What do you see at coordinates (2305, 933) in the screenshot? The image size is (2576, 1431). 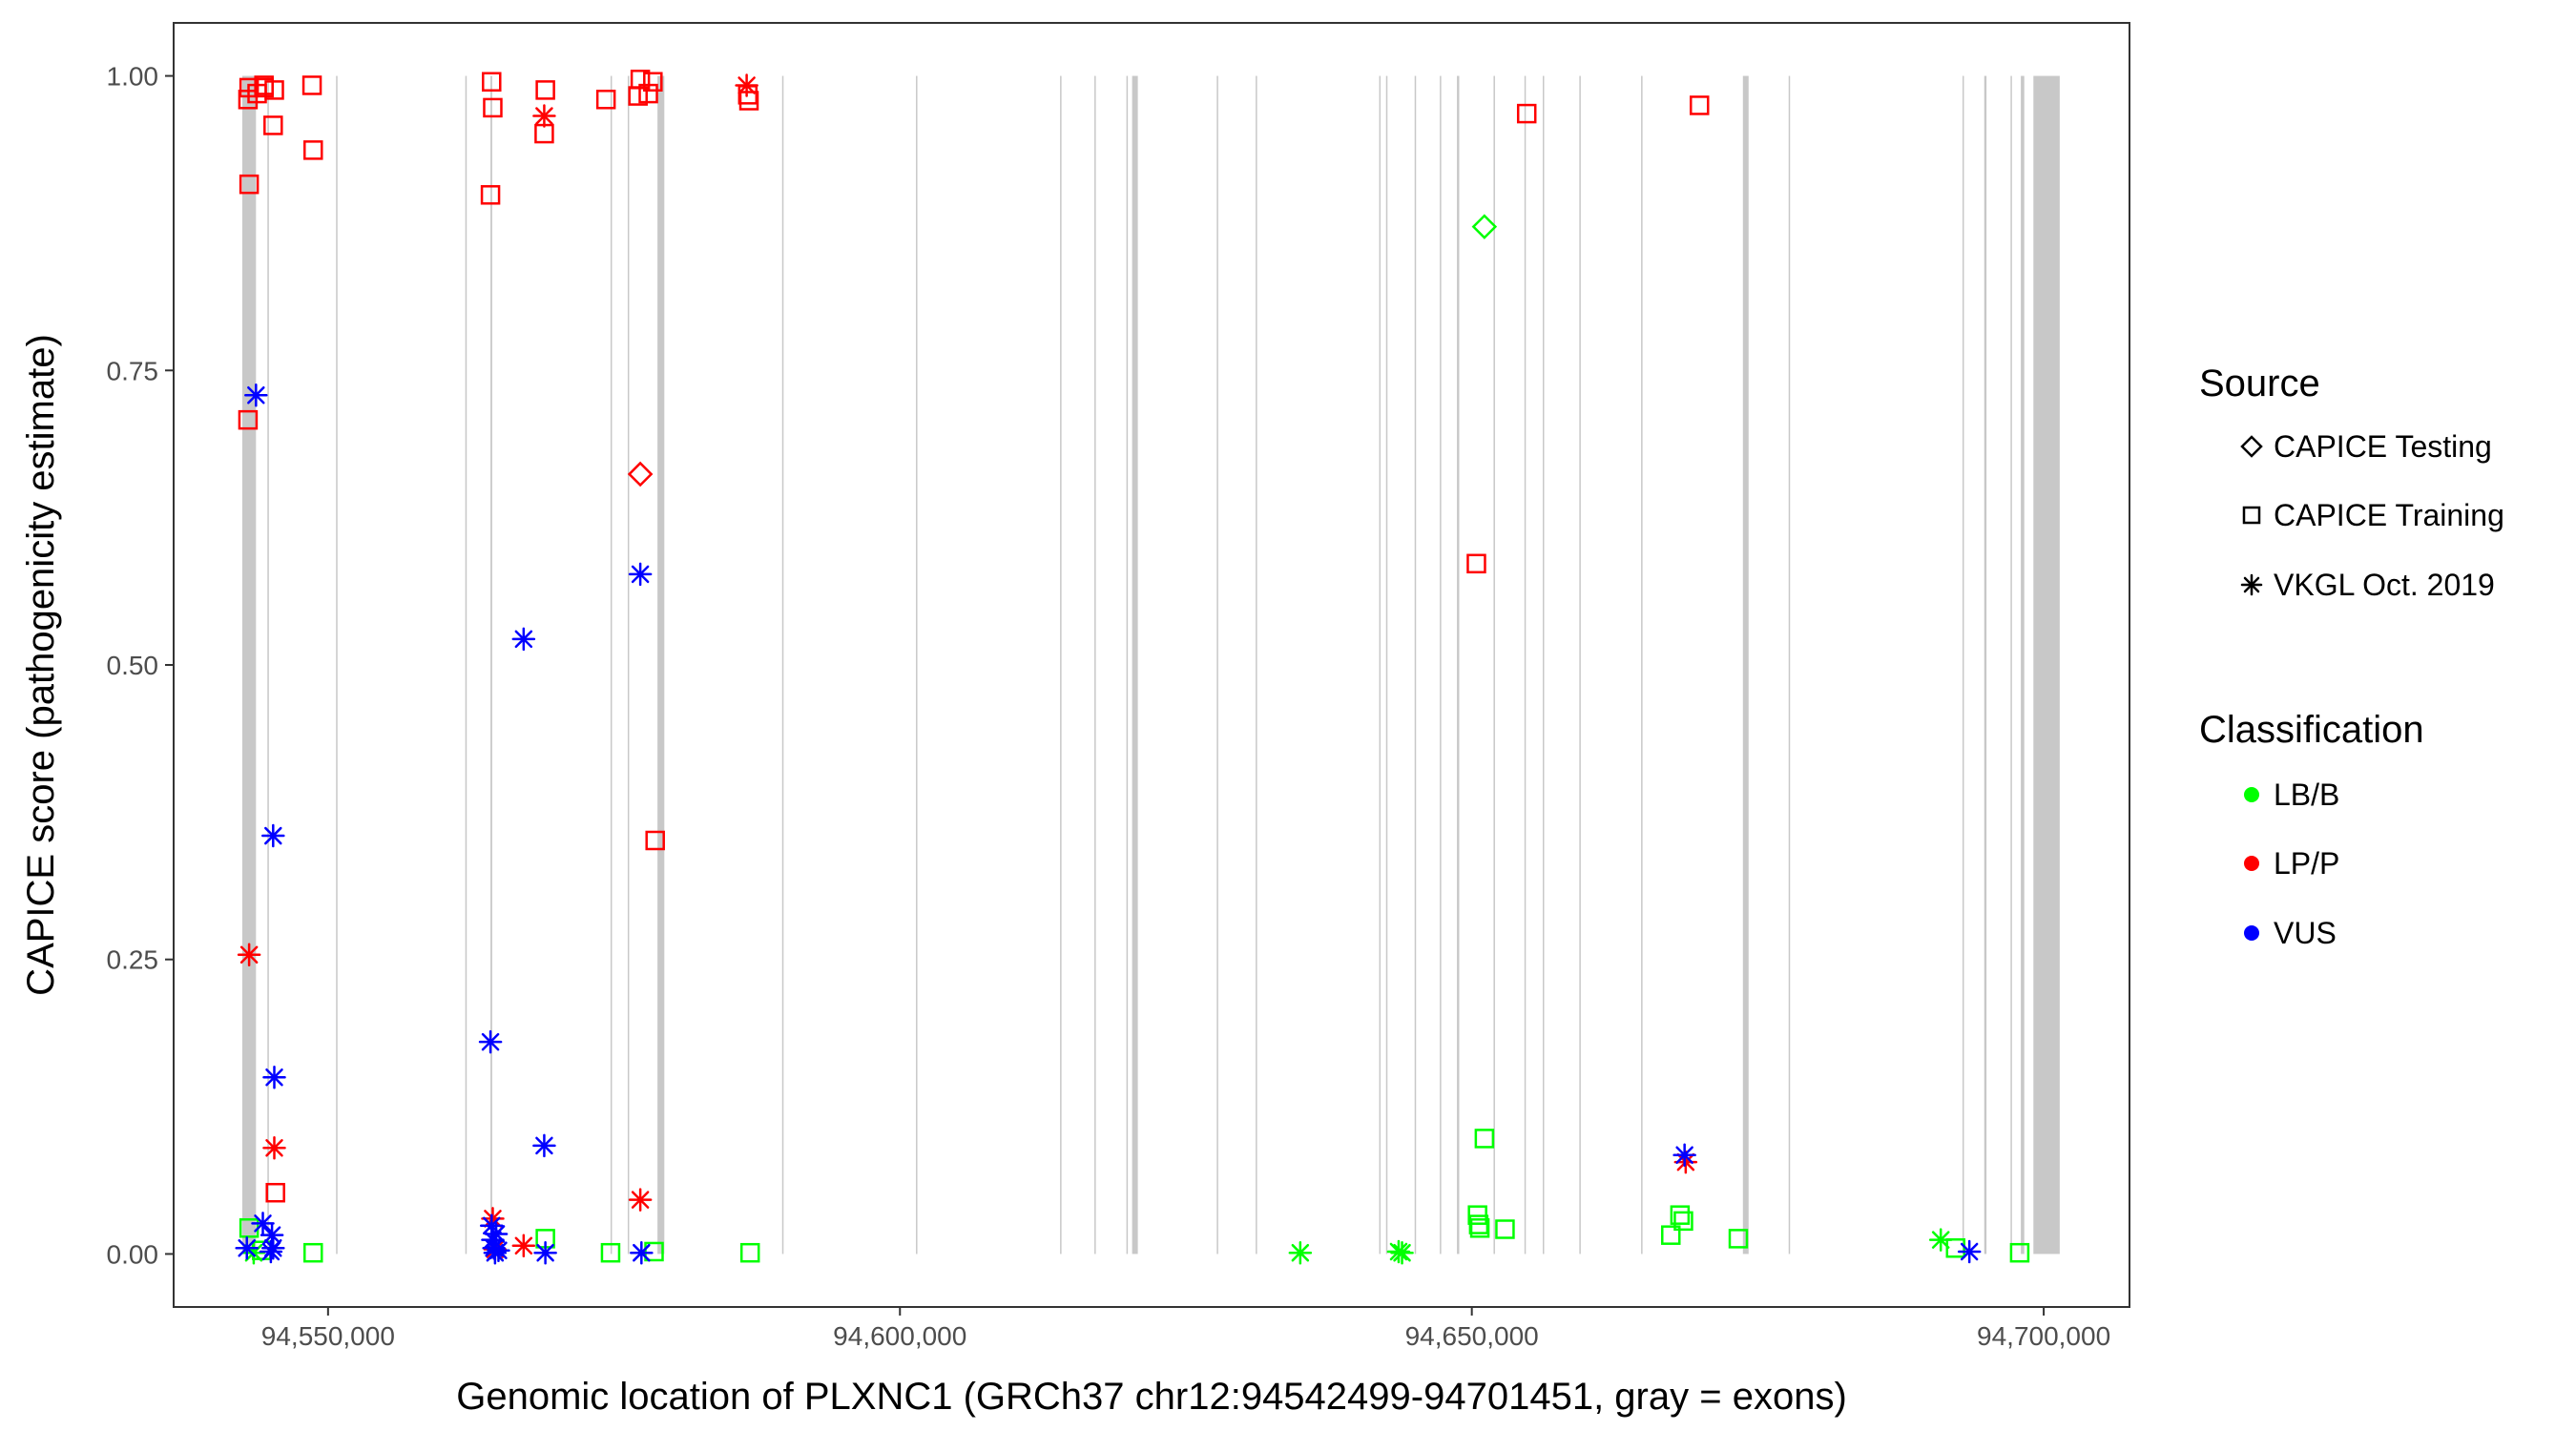 I see `legend-vus-label: VUS` at bounding box center [2305, 933].